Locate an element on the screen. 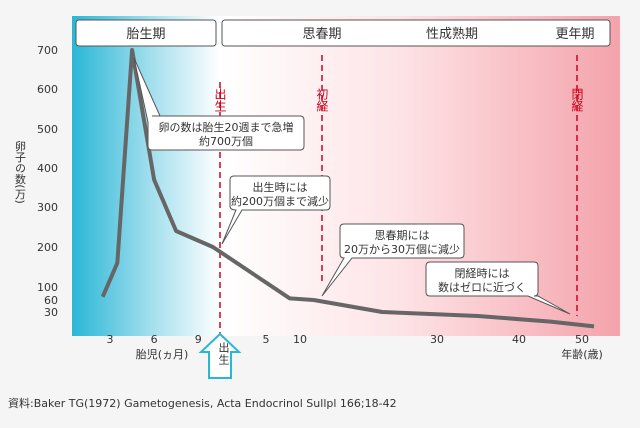  x-tick-label: 30 is located at coordinates (437, 339).